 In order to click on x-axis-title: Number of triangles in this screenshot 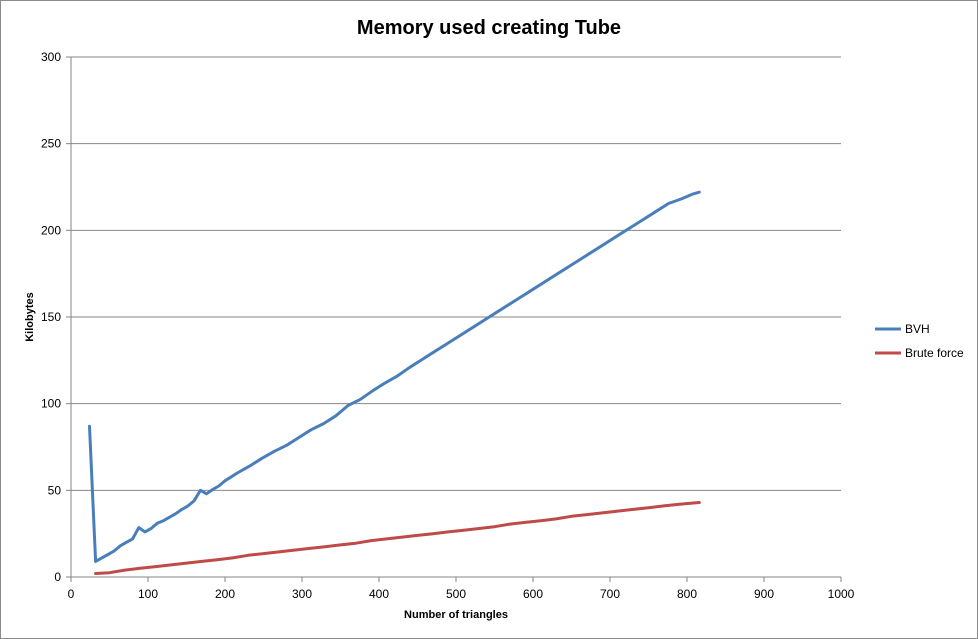, I will do `click(456, 615)`.